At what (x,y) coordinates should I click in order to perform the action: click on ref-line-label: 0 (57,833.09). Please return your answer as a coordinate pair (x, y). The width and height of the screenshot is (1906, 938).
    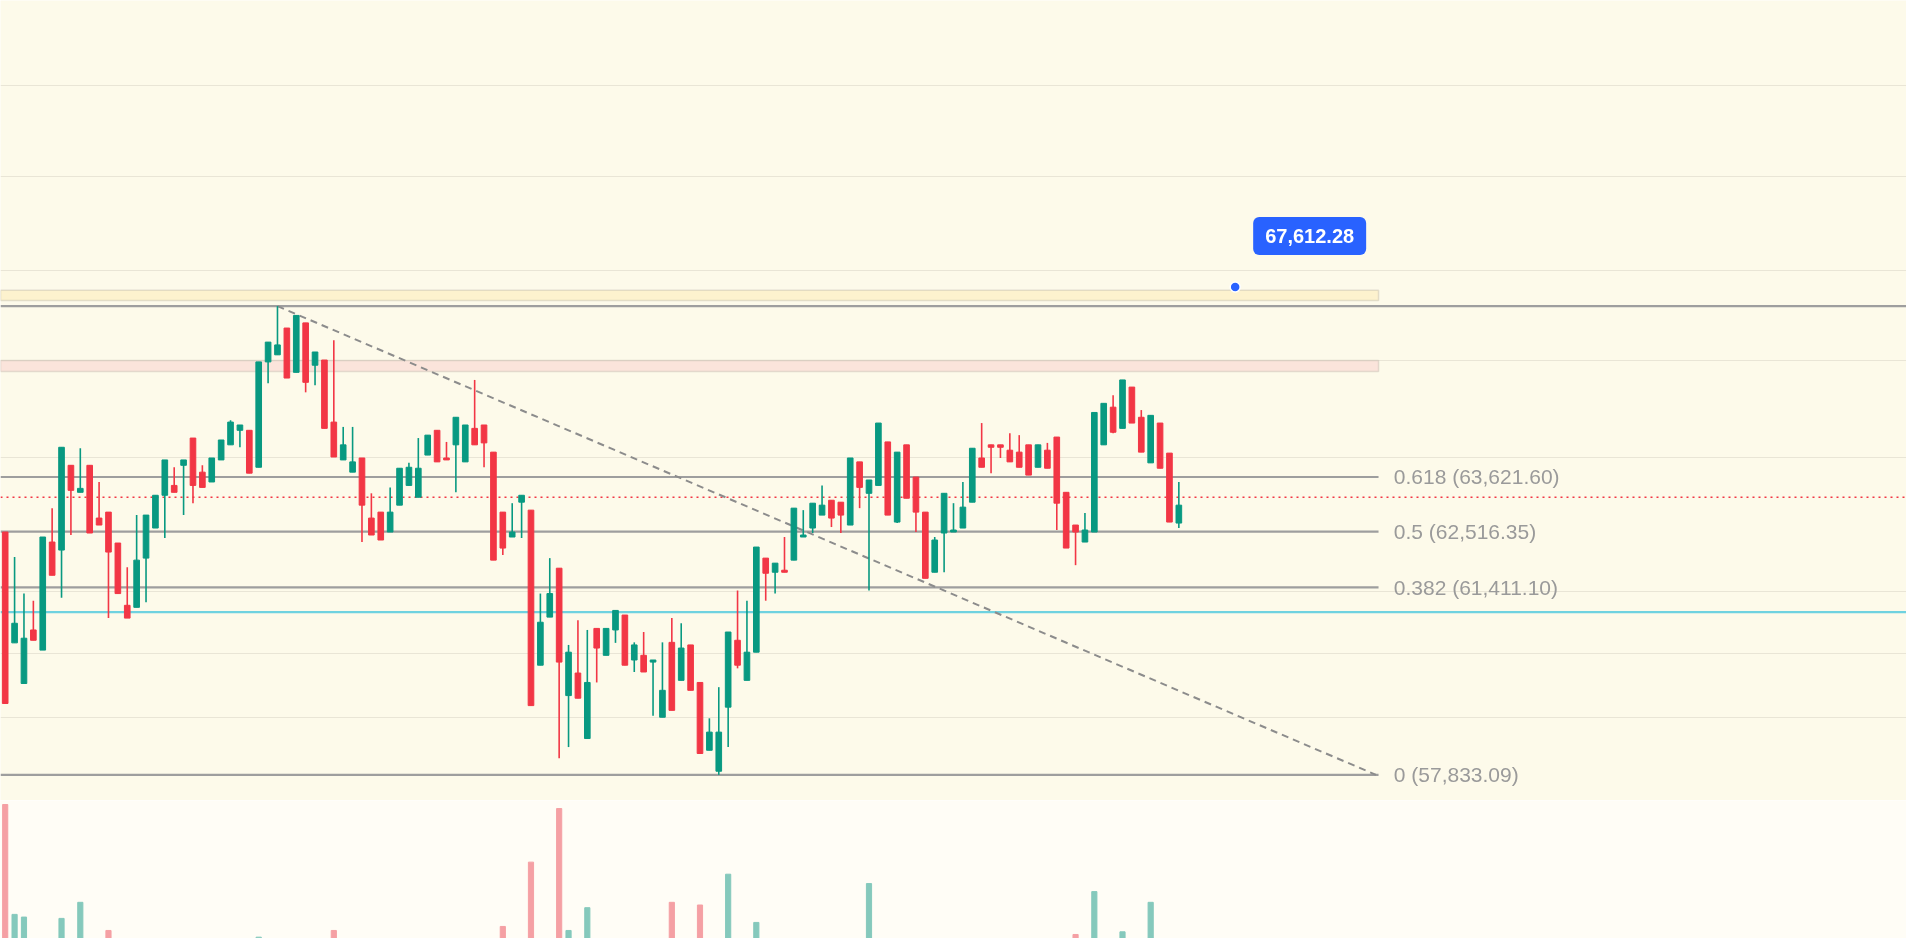
    Looking at the image, I should click on (1456, 775).